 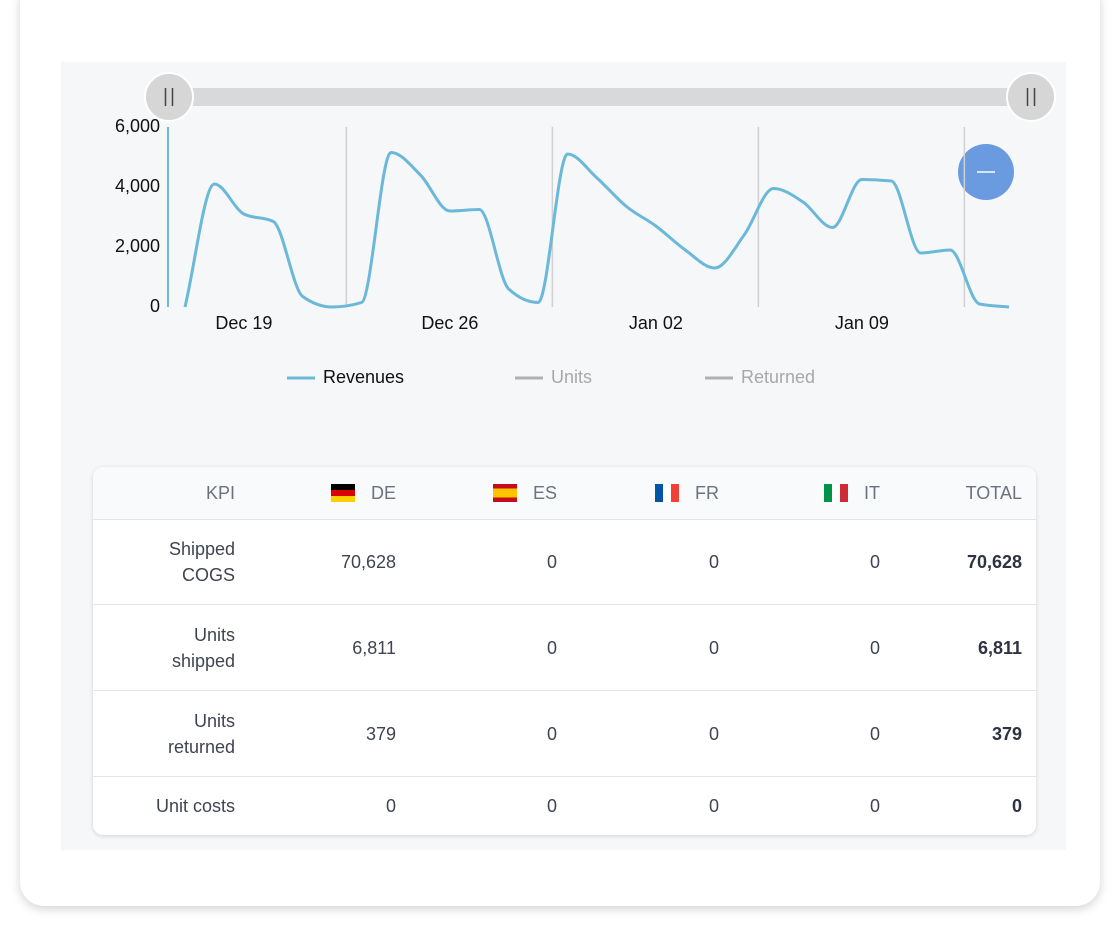 I want to click on header-cell: DE, so click(x=330, y=493).